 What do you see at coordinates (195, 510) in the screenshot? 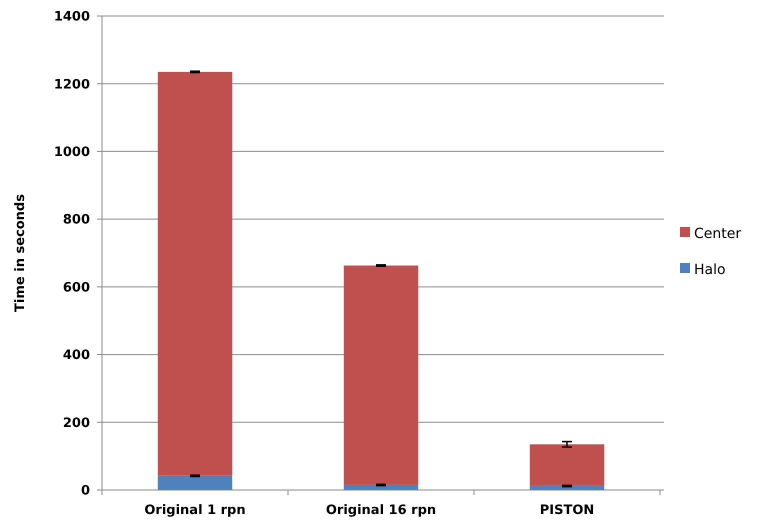
I see `x-tick-label: Original 1 rpn` at bounding box center [195, 510].